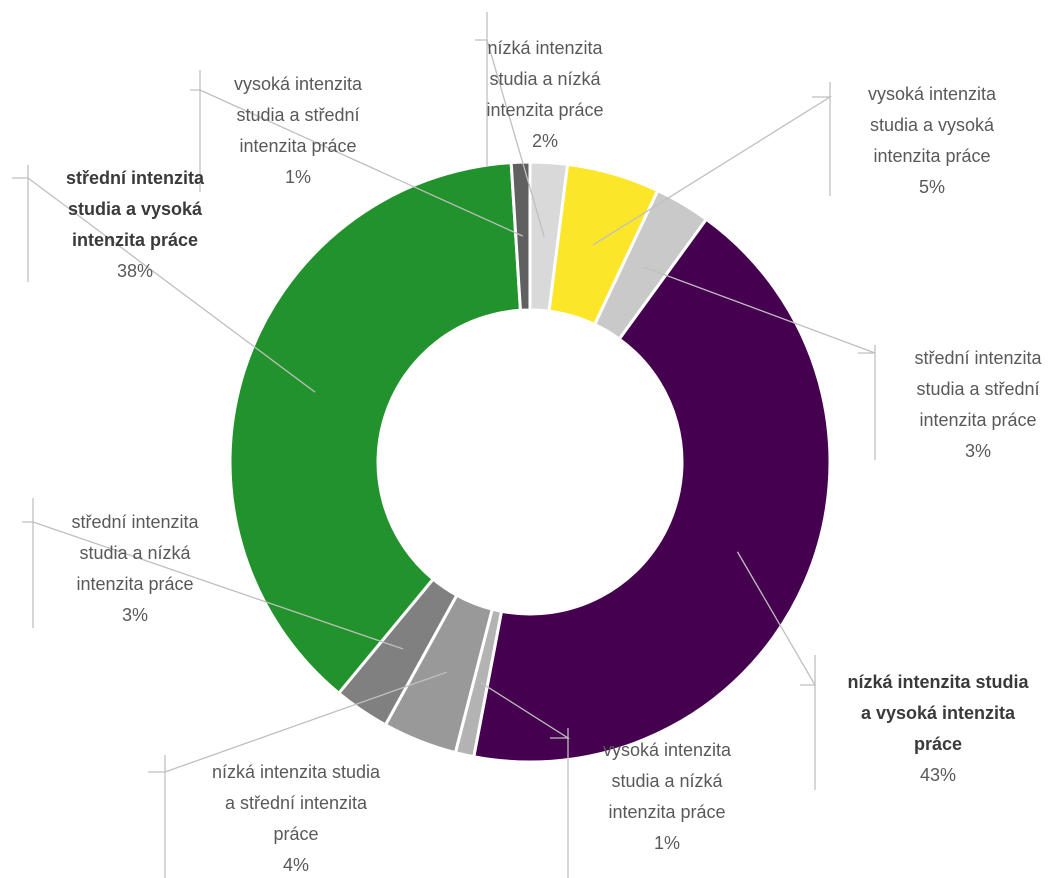  I want to click on slice-name-line: nízká intenzita, so click(545, 48).